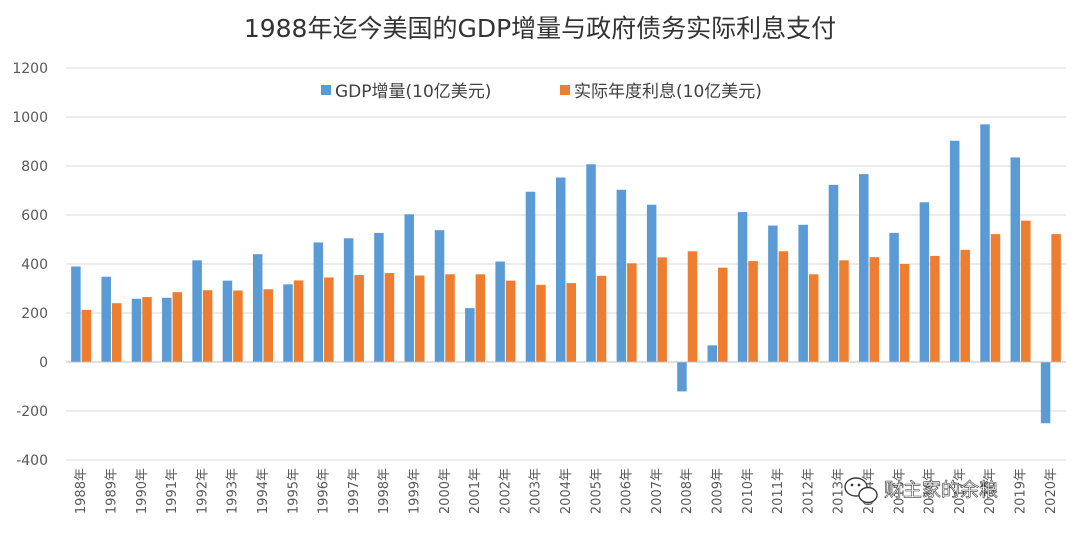  Describe the element at coordinates (668, 92) in the screenshot. I see `legend-label-interest: 实际年度利息(10亿美元)` at that location.